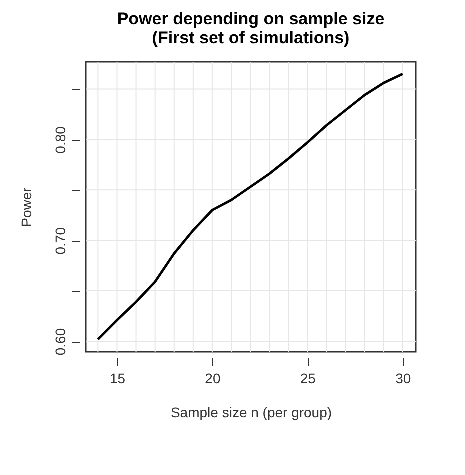  Describe the element at coordinates (251, 412) in the screenshot. I see `x-axis-title: Sample size n (per group)` at that location.